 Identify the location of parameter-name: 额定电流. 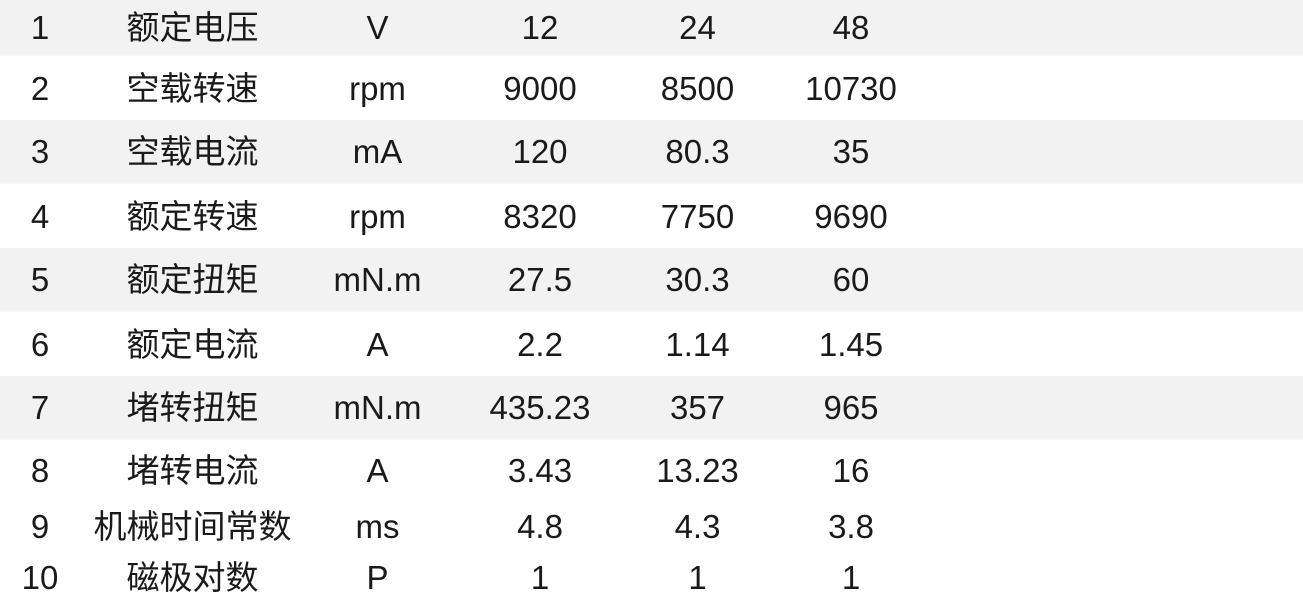
(192, 344).